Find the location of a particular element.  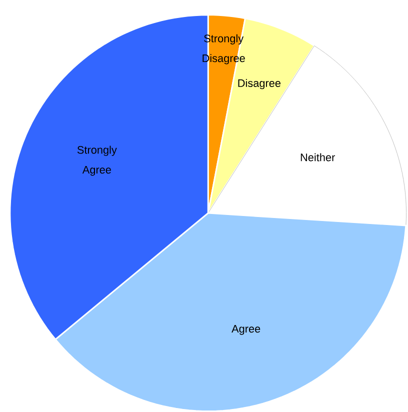

slice-label: Strongly Agree is located at coordinates (97, 161).